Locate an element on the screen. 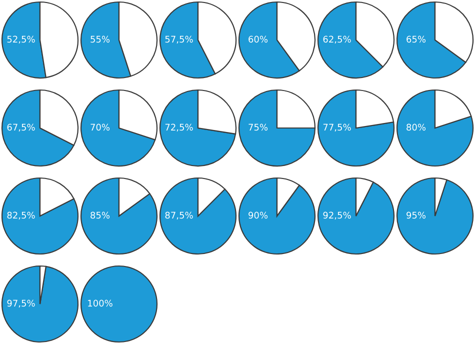 The image size is (474, 344). data-label: 95% is located at coordinates (416, 215).